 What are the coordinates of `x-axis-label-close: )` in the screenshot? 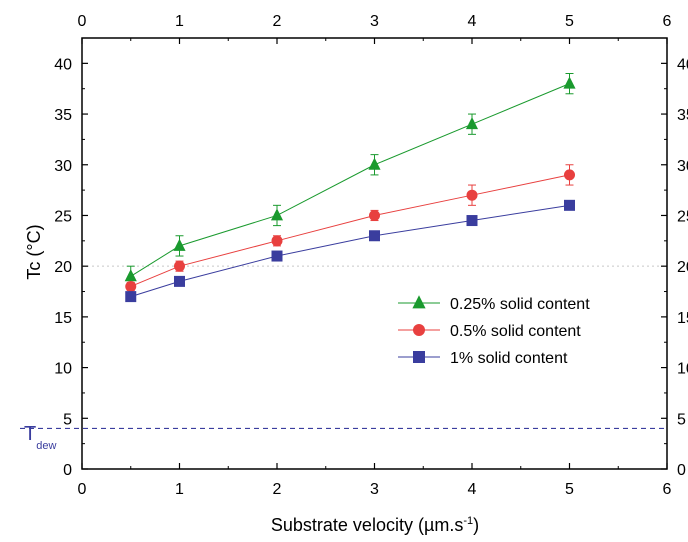 It's located at (476, 525).